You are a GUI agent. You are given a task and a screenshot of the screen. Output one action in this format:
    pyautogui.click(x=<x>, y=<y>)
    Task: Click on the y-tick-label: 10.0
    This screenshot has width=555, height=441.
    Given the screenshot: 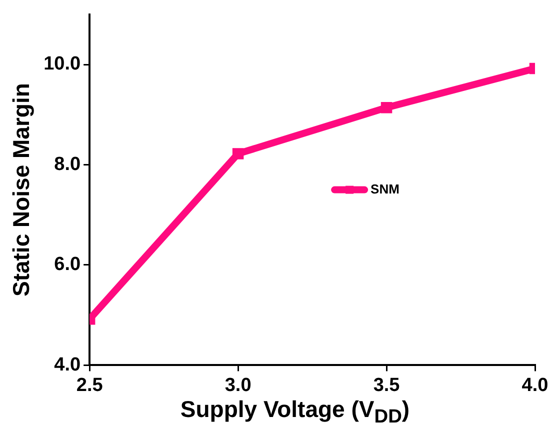 What is the action you would take?
    pyautogui.click(x=62, y=64)
    